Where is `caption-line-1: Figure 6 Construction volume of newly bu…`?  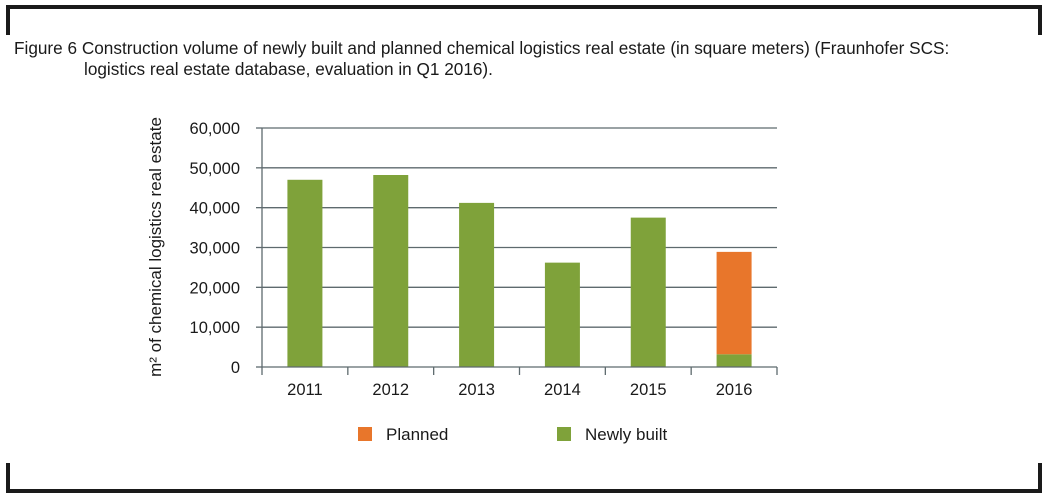 caption-line-1: Figure 6 Construction volume of newly bu… is located at coordinates (482, 48).